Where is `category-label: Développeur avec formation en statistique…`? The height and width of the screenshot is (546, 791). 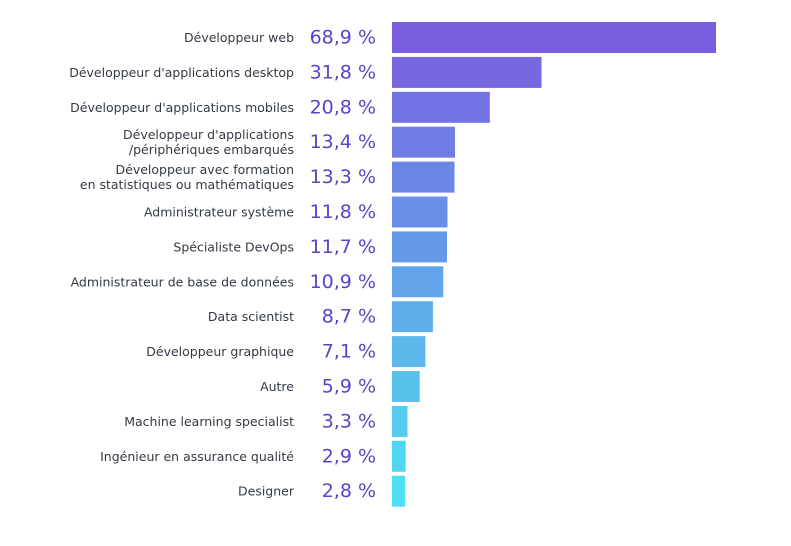 category-label: Développeur avec formation en statistique… is located at coordinates (187, 177).